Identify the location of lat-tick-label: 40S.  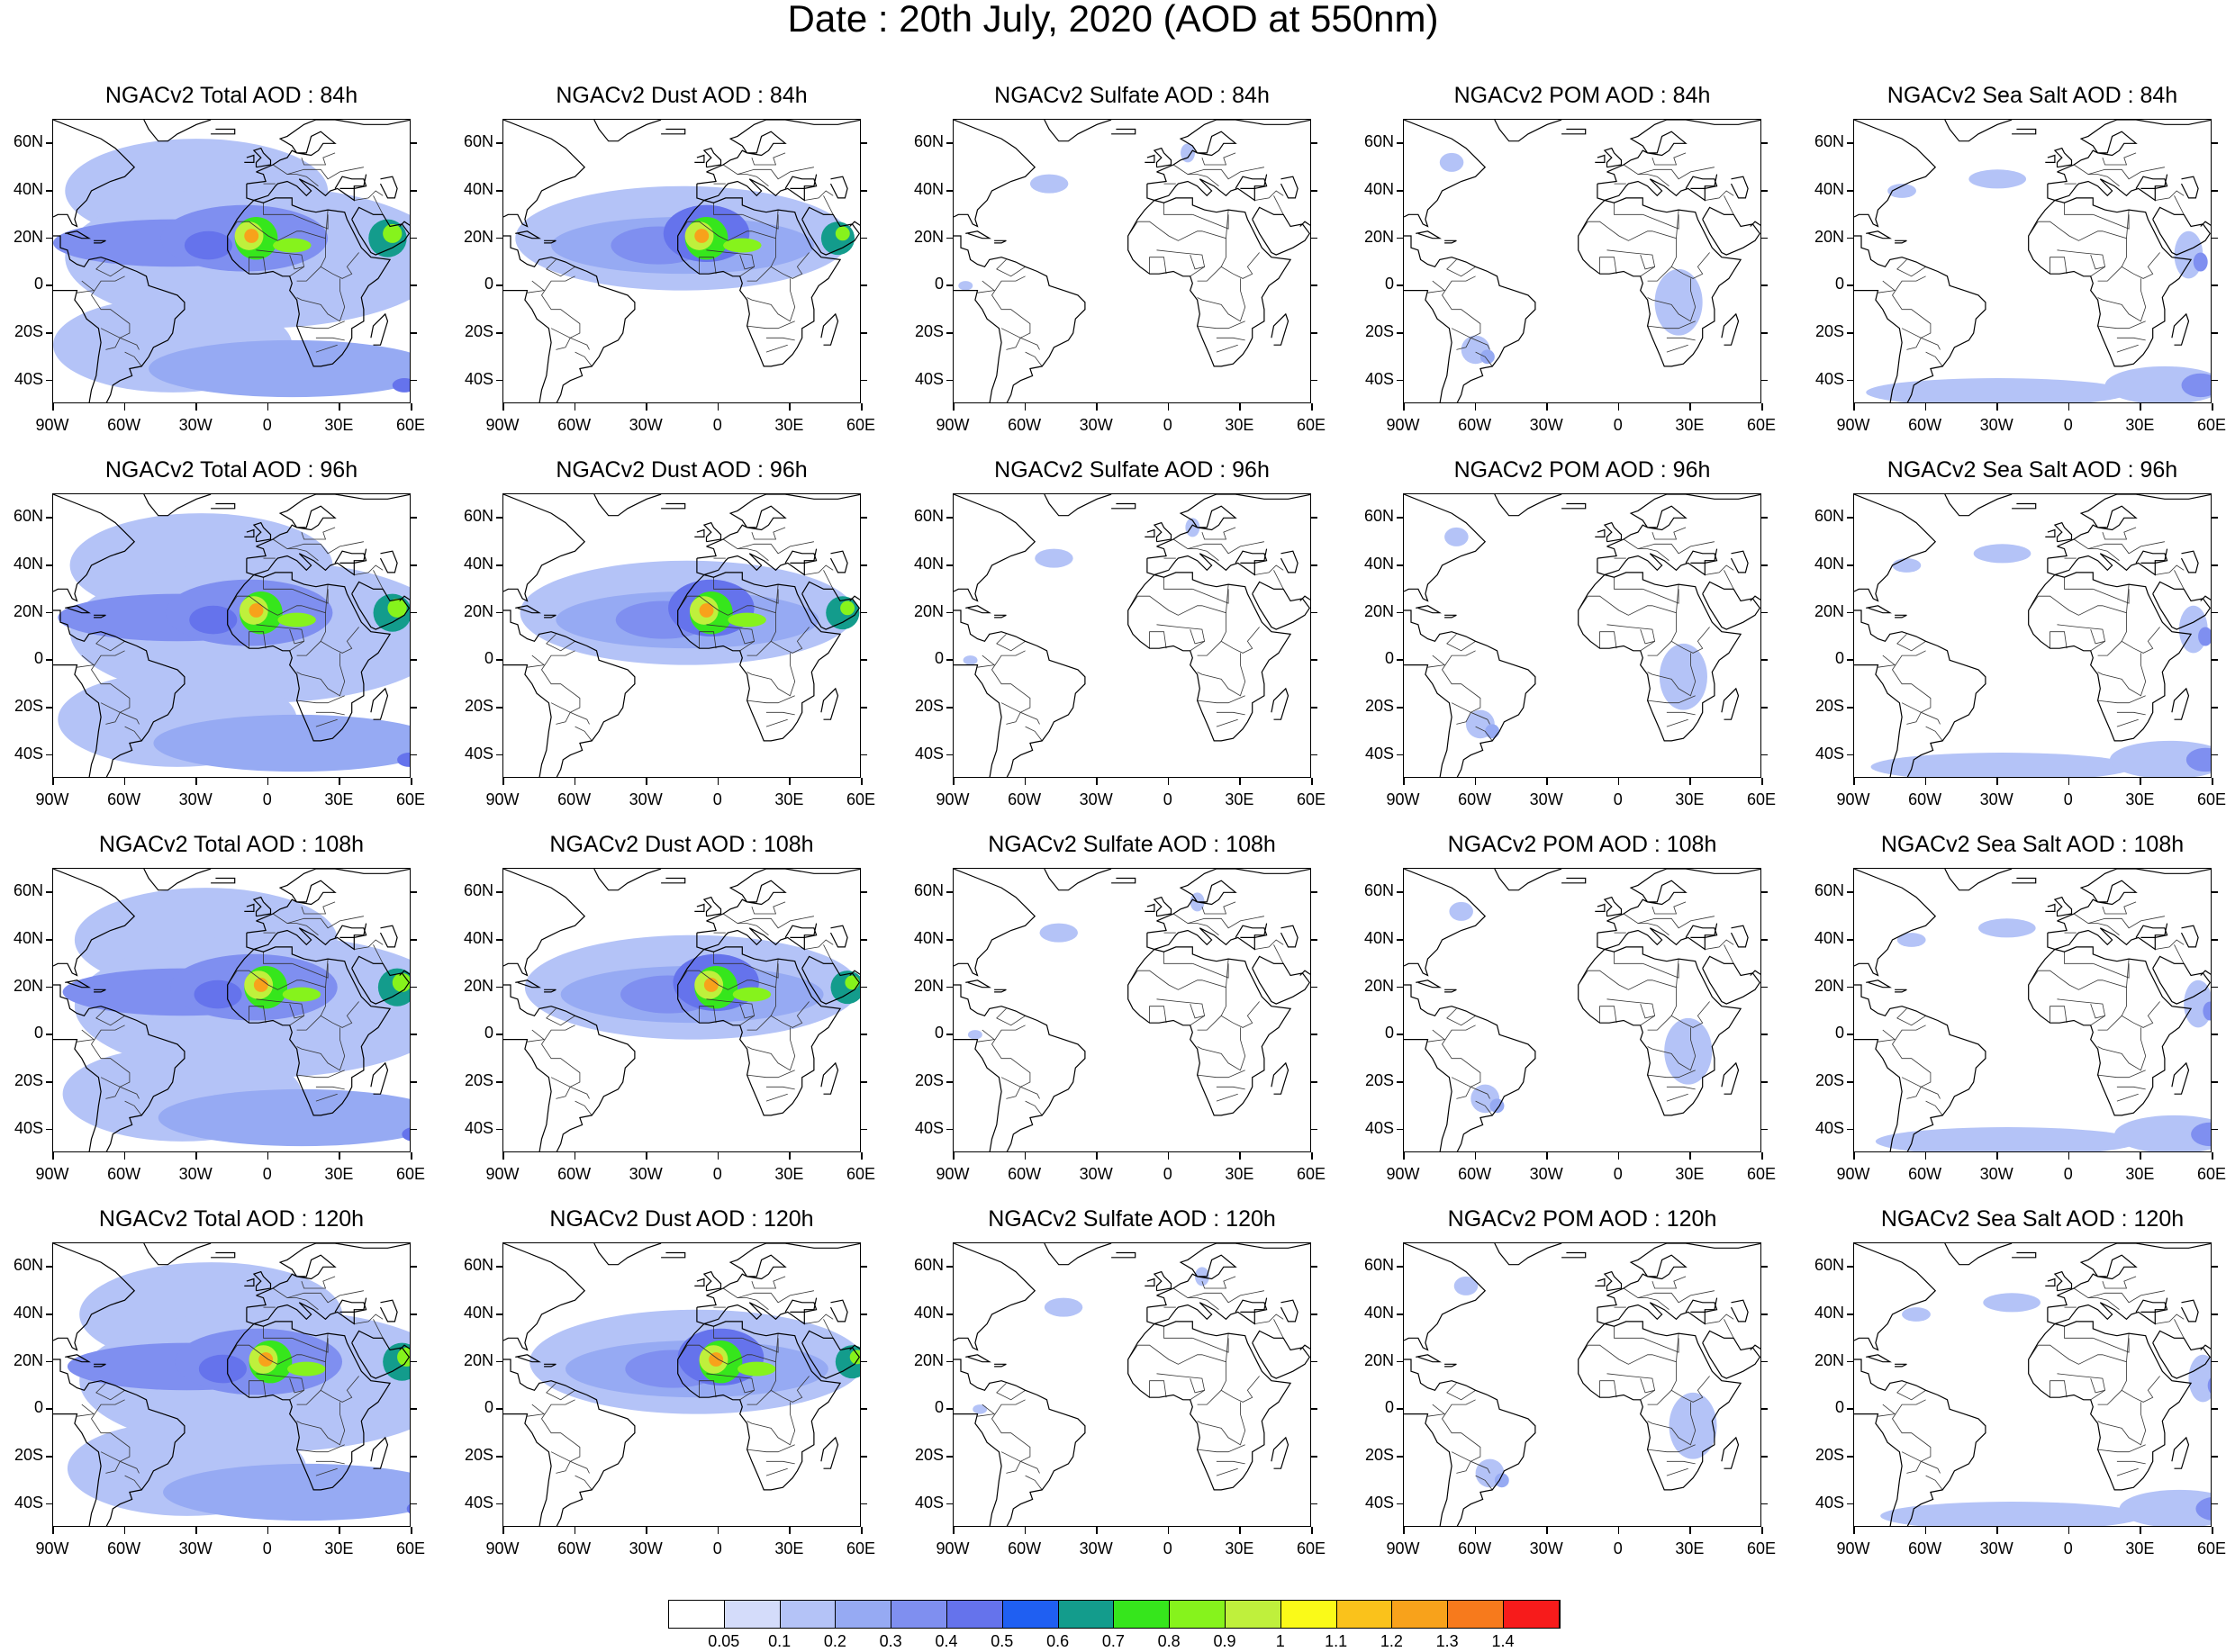
(929, 1502).